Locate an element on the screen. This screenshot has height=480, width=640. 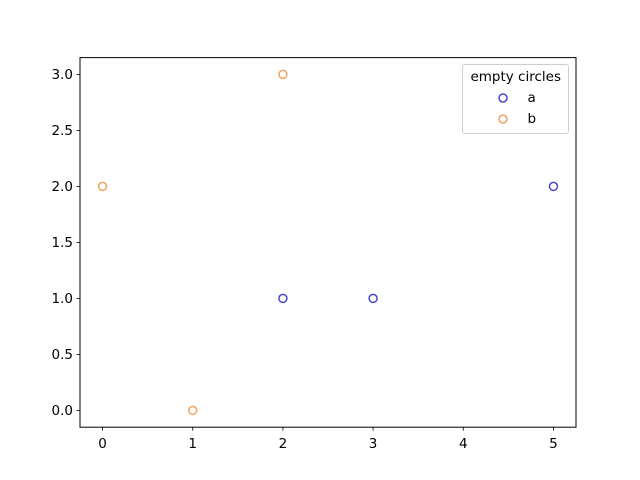
x-tick-label: 0 is located at coordinates (102, 444).